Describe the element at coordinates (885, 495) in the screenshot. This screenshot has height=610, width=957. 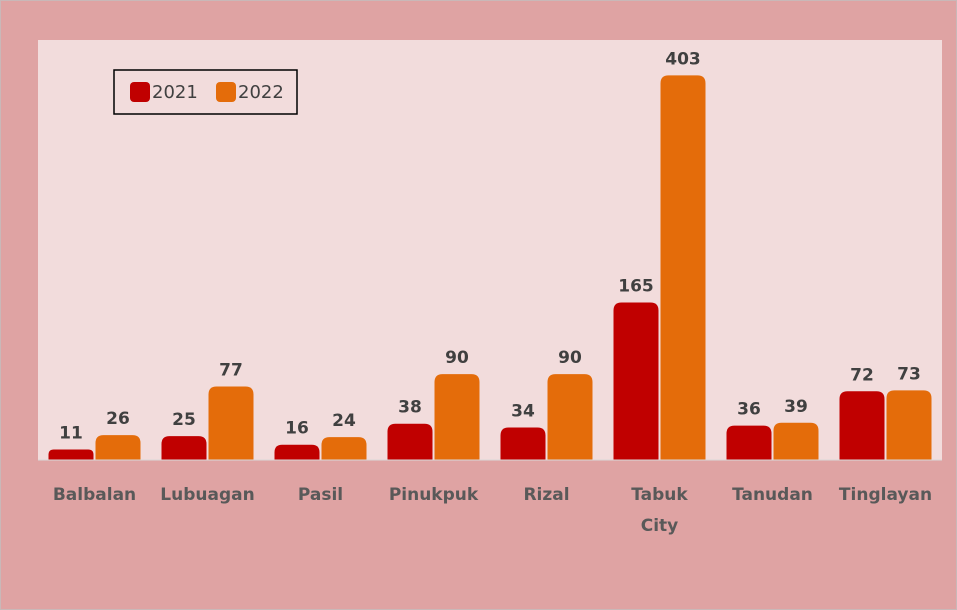
I see `x-tick-label: Tinglayan` at that location.